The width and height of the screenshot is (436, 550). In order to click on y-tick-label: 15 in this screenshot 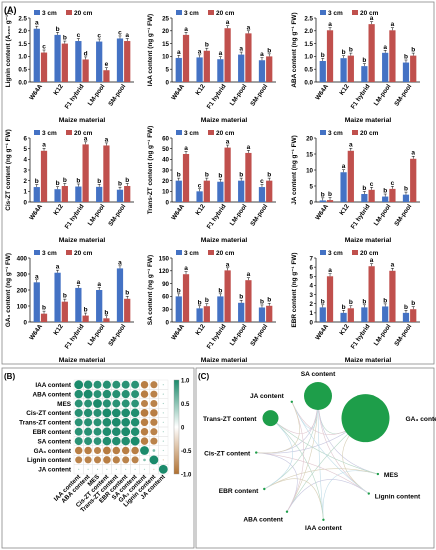, I will do `click(165, 44)`.